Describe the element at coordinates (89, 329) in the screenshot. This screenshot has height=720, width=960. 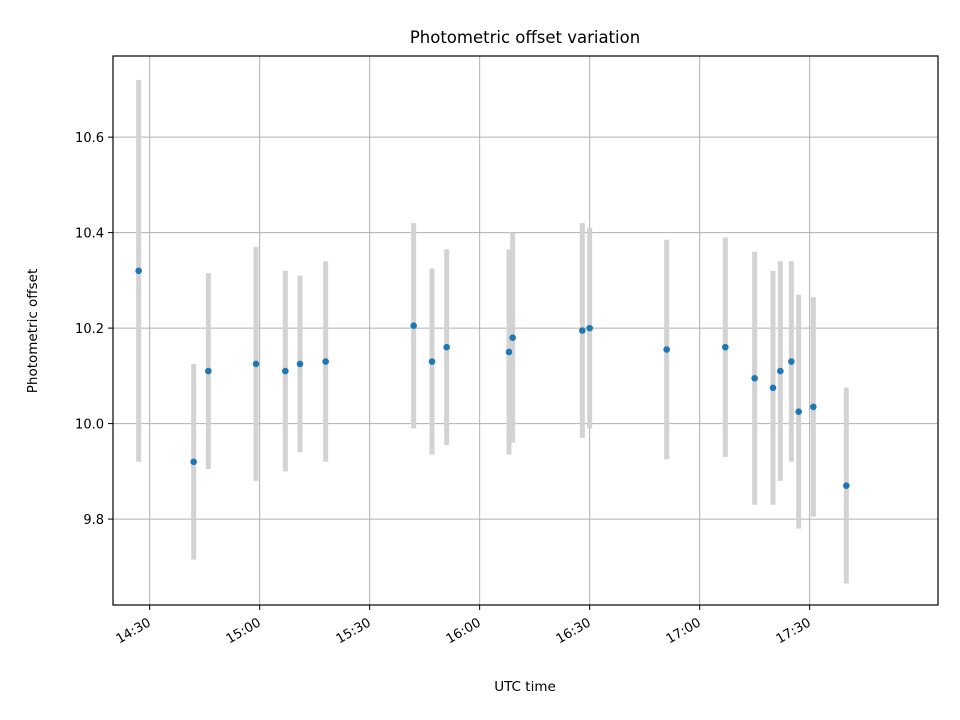
I see `y-tick-label: 10.2` at that location.